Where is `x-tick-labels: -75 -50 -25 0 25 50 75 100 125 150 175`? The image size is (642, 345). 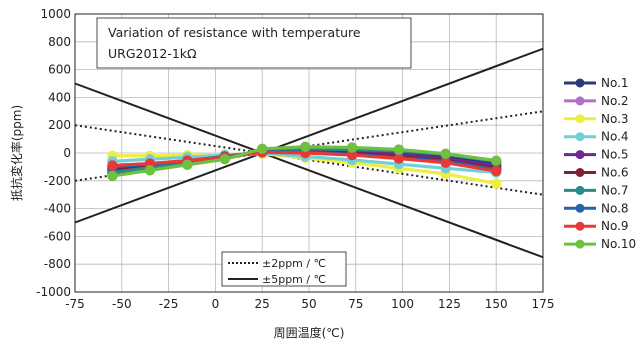 x-tick-labels: -75 -50 -25 0 25 50 75 100 125 150 175 is located at coordinates (309, 304).